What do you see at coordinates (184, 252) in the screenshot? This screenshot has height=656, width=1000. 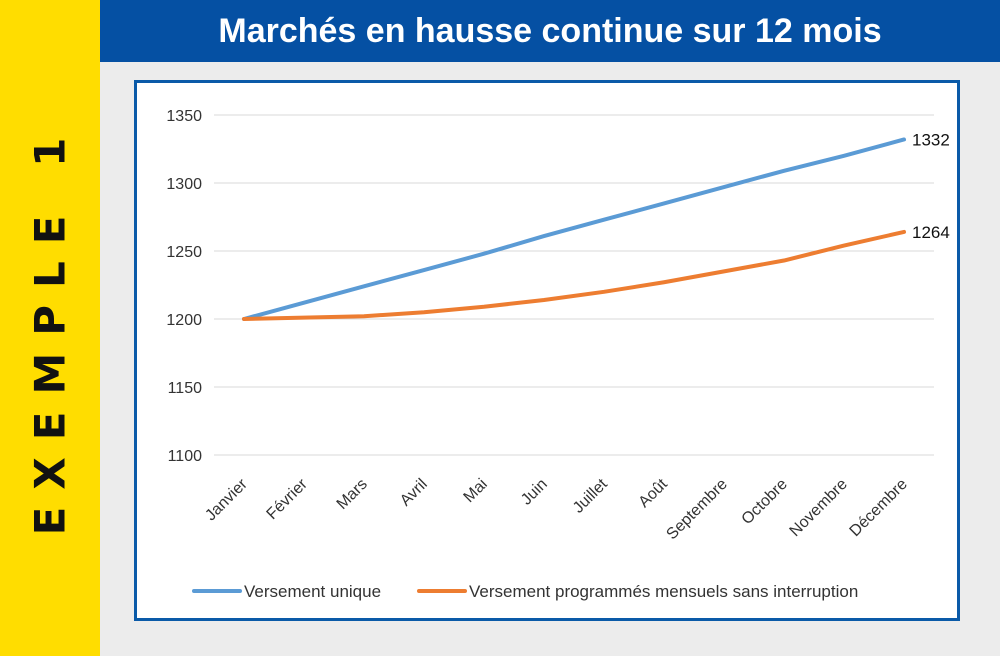 I see `y-tick-label: 1250` at bounding box center [184, 252].